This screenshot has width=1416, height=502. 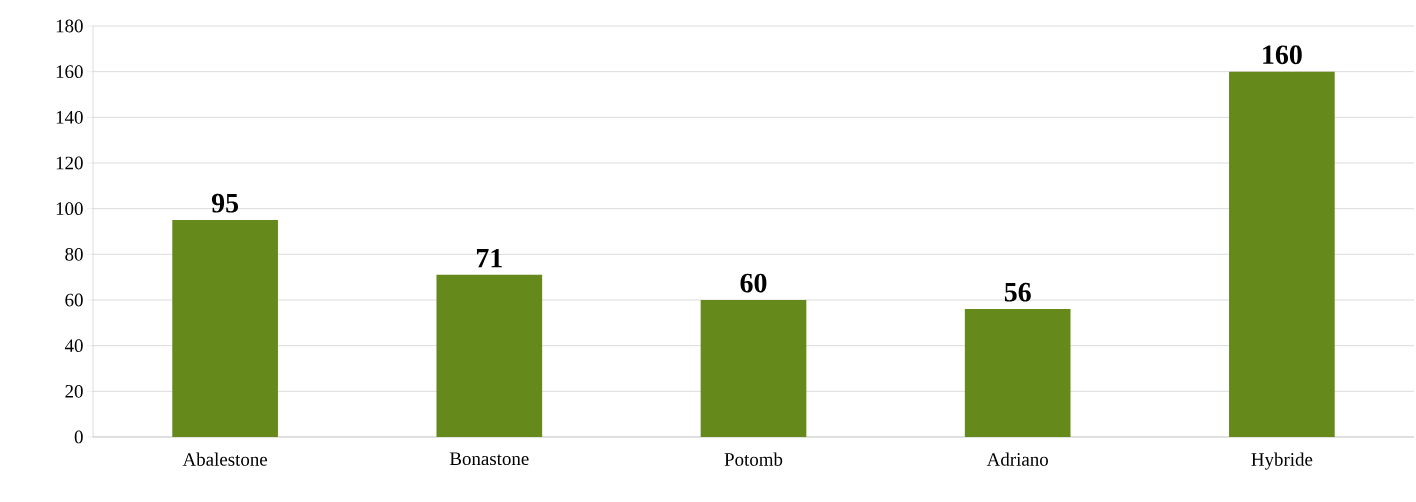 I want to click on x-tick-label: Abalestone, so click(x=225, y=459).